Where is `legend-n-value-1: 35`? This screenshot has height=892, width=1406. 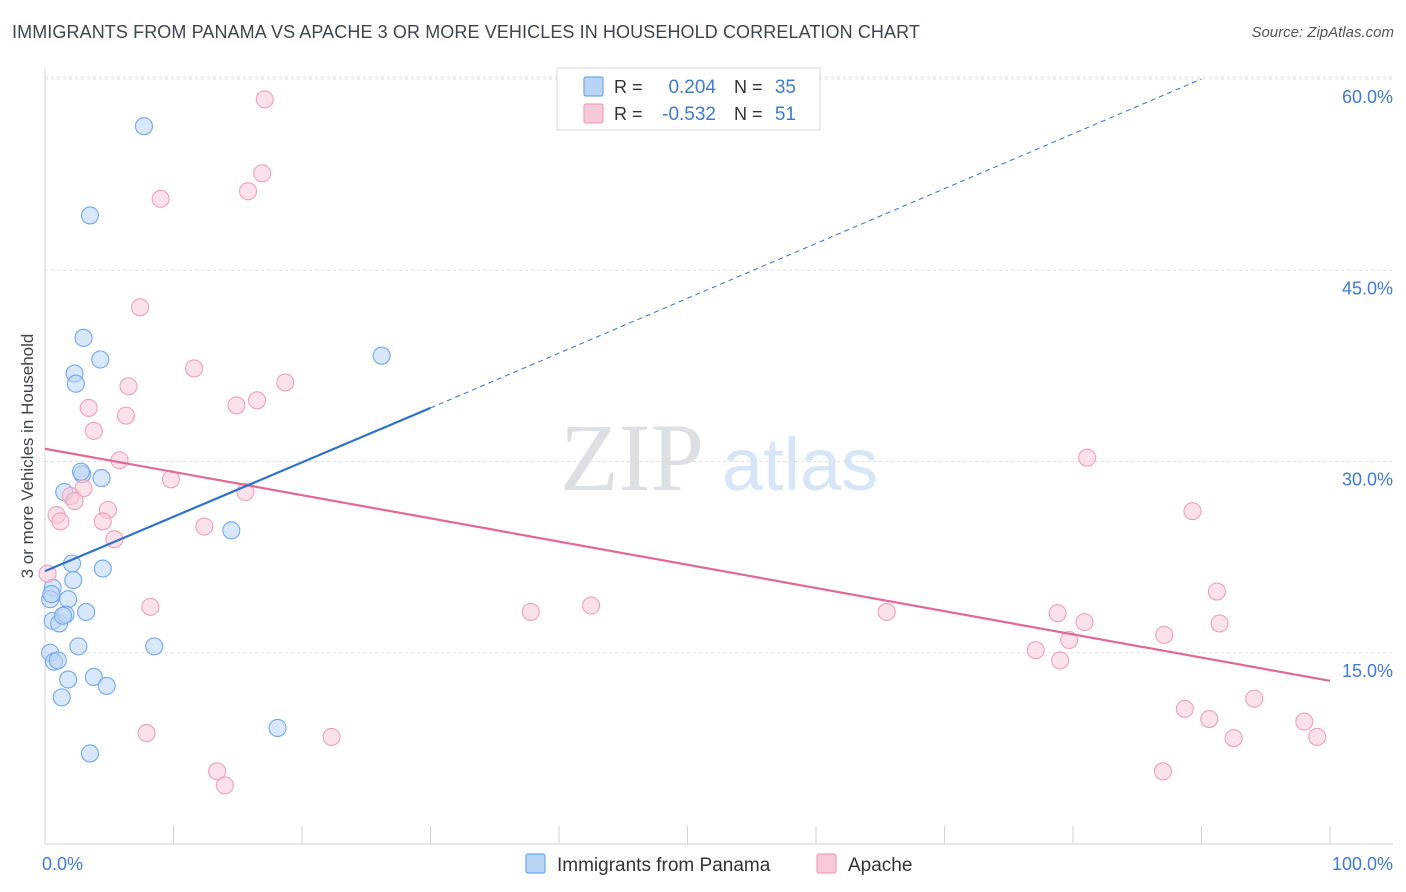
legend-n-value-1: 35 is located at coordinates (785, 87).